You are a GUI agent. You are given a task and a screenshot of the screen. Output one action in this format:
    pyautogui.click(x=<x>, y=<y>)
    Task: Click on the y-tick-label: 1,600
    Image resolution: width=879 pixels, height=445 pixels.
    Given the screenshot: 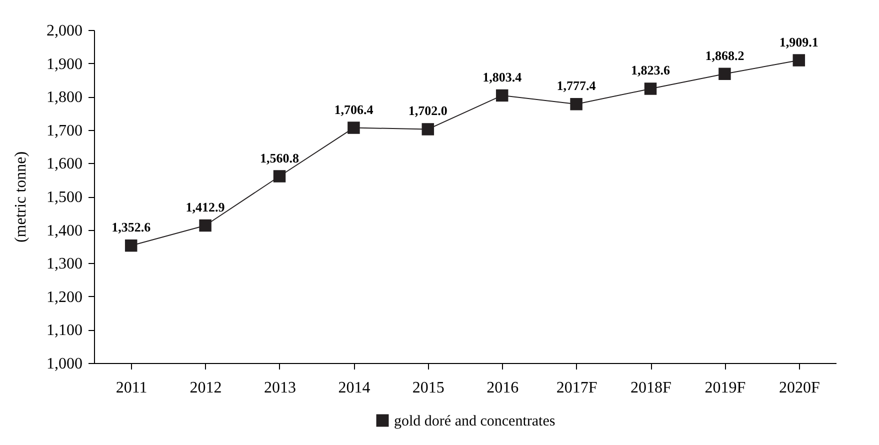 What is the action you would take?
    pyautogui.click(x=64, y=164)
    